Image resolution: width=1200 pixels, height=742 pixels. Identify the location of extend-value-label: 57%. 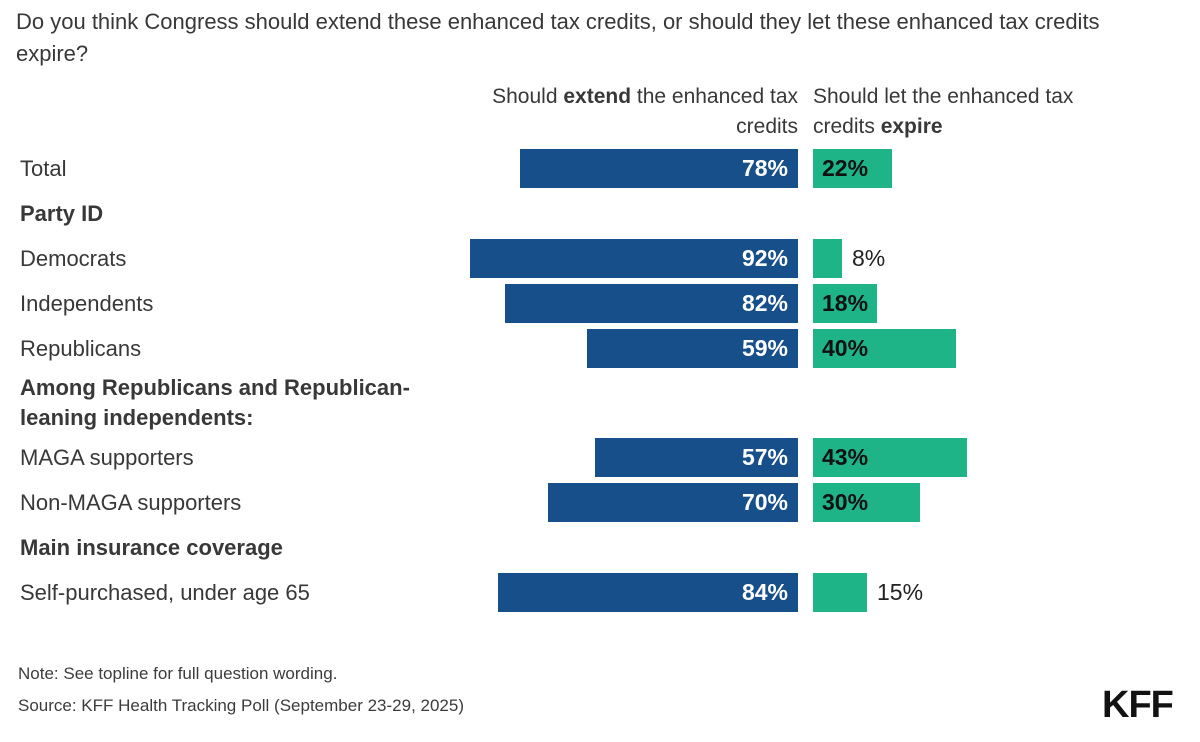
(764, 457).